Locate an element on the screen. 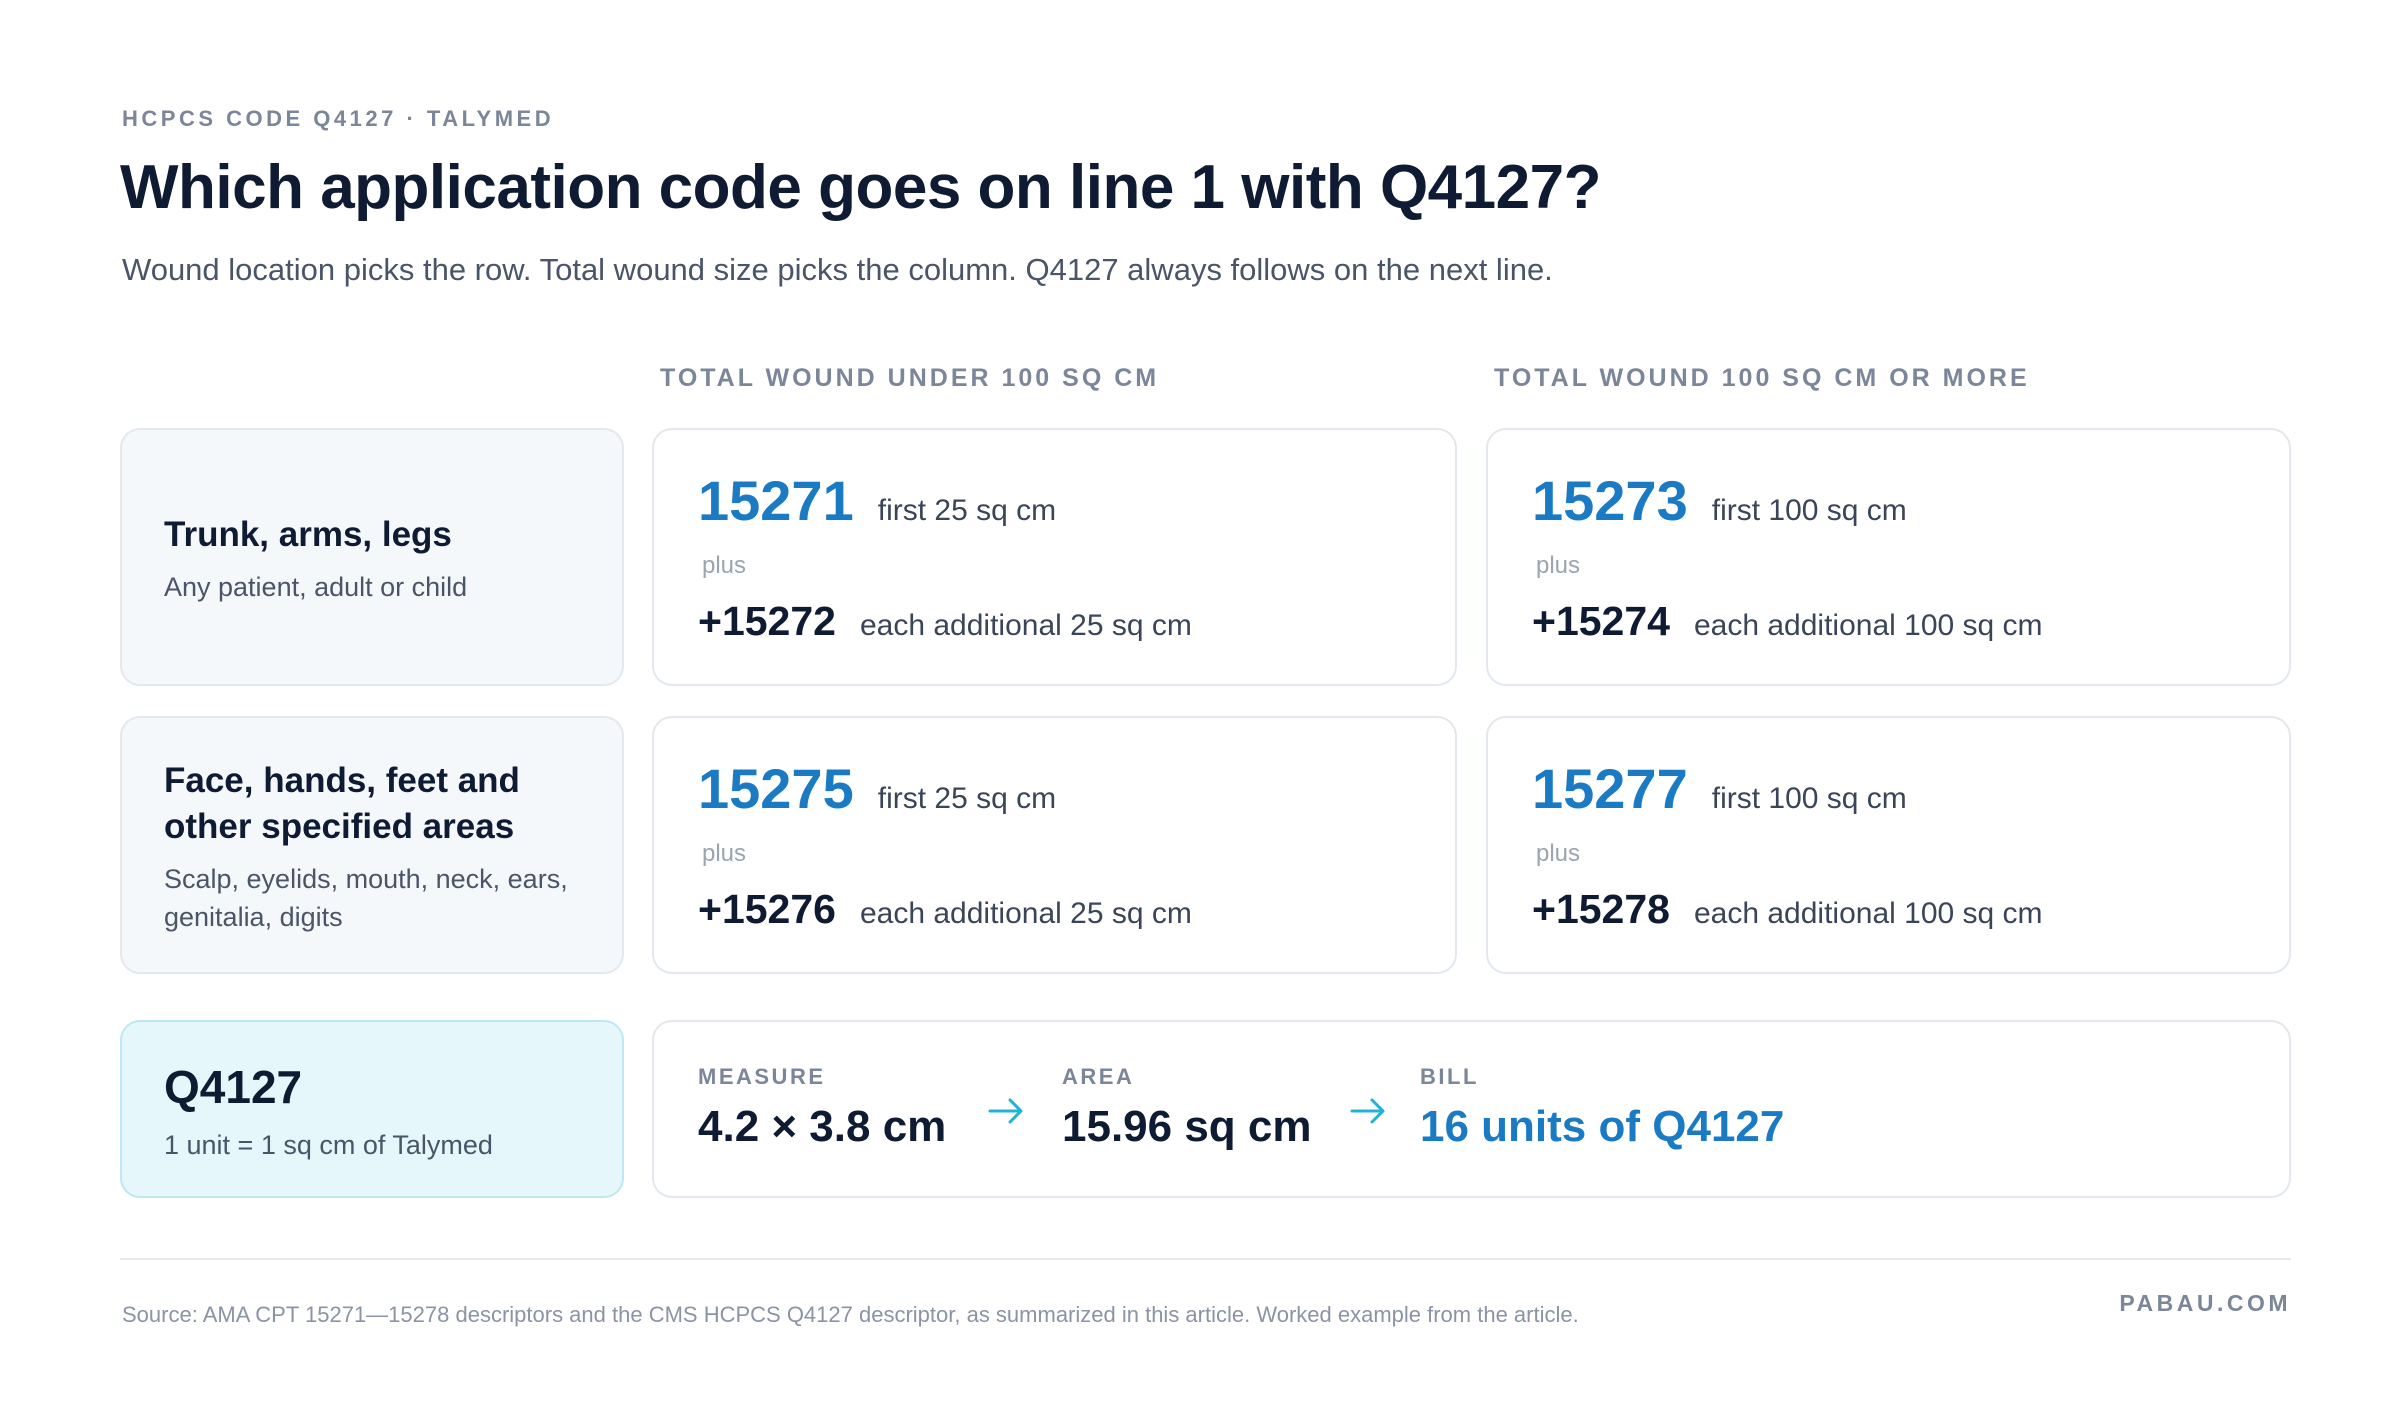 The image size is (2400, 1410). primary-code-line: 15275 first 25 sq cm is located at coordinates (877, 788).